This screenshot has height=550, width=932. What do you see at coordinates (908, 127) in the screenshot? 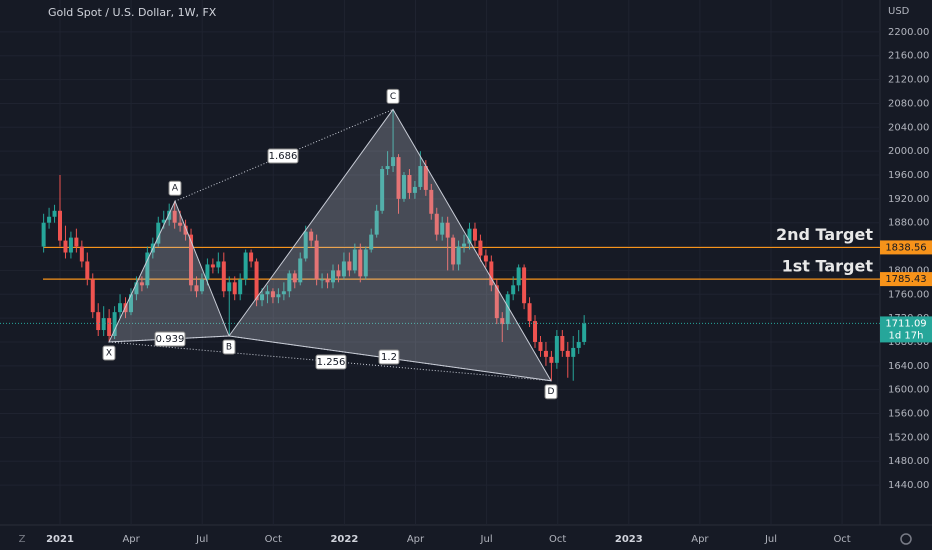
I see `y-tick-label: 2040.00` at bounding box center [908, 127].